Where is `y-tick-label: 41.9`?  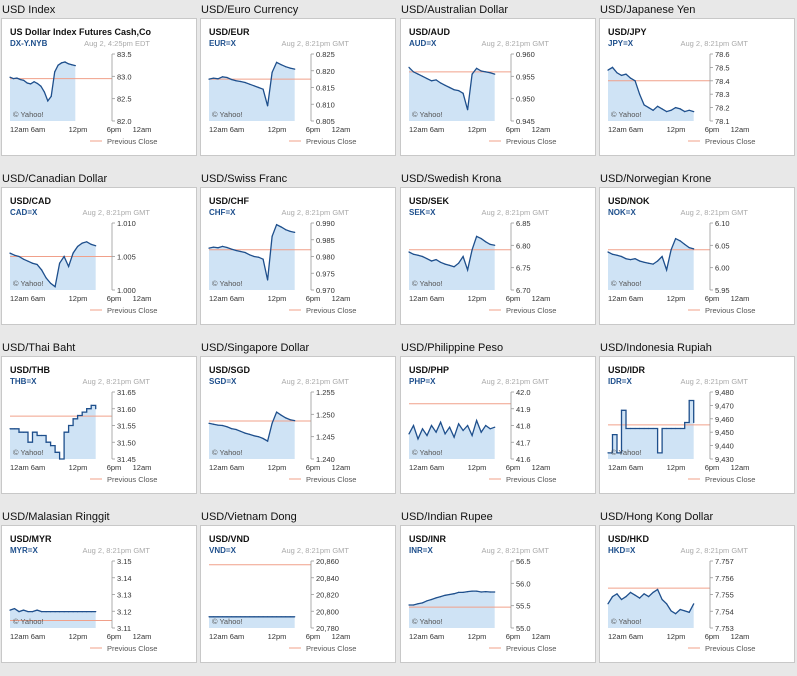 y-tick-label: 41.9 is located at coordinates (523, 409).